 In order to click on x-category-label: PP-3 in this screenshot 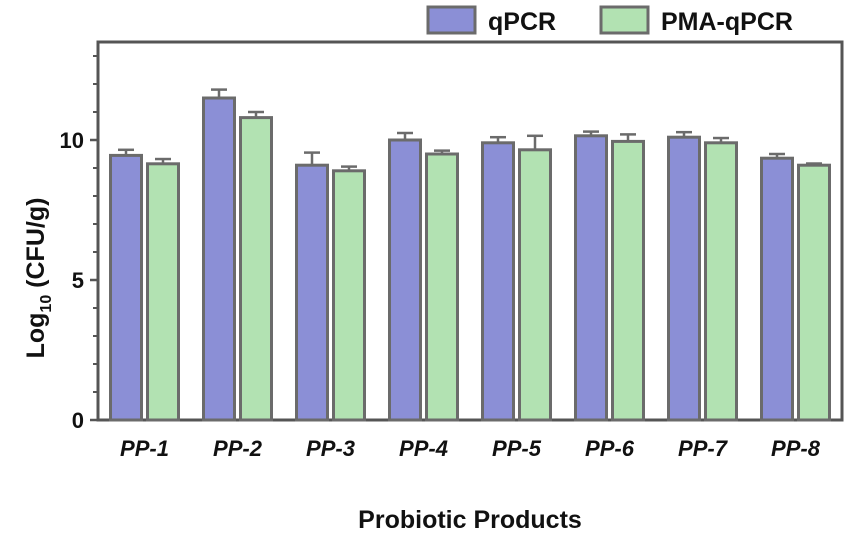, I will do `click(330, 448)`.